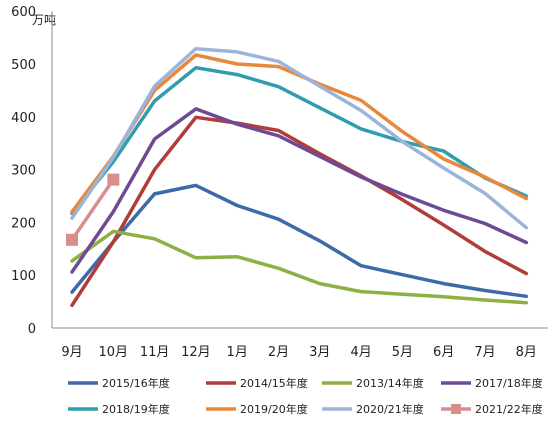 The height and width of the screenshot is (422, 550). I want to click on x-tick-label: 12月, so click(196, 352).